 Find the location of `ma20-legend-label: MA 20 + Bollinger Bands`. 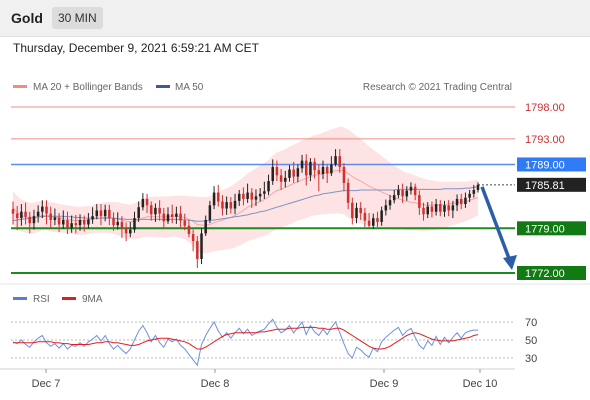

ma20-legend-label: MA 20 + Bollinger Bands is located at coordinates (88, 87).